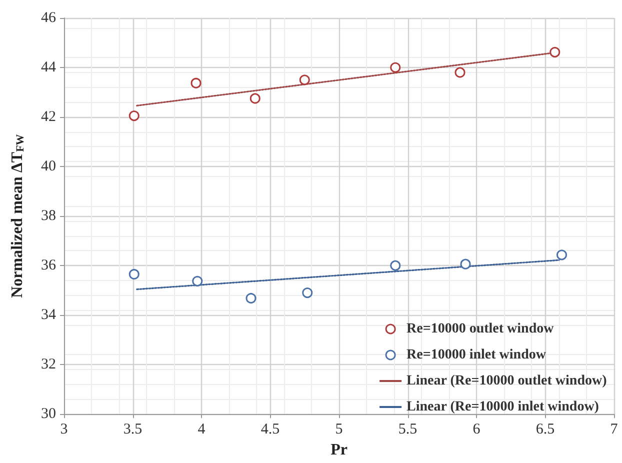 This screenshot has height=463, width=622. I want to click on x-tick-label: 5, so click(339, 430).